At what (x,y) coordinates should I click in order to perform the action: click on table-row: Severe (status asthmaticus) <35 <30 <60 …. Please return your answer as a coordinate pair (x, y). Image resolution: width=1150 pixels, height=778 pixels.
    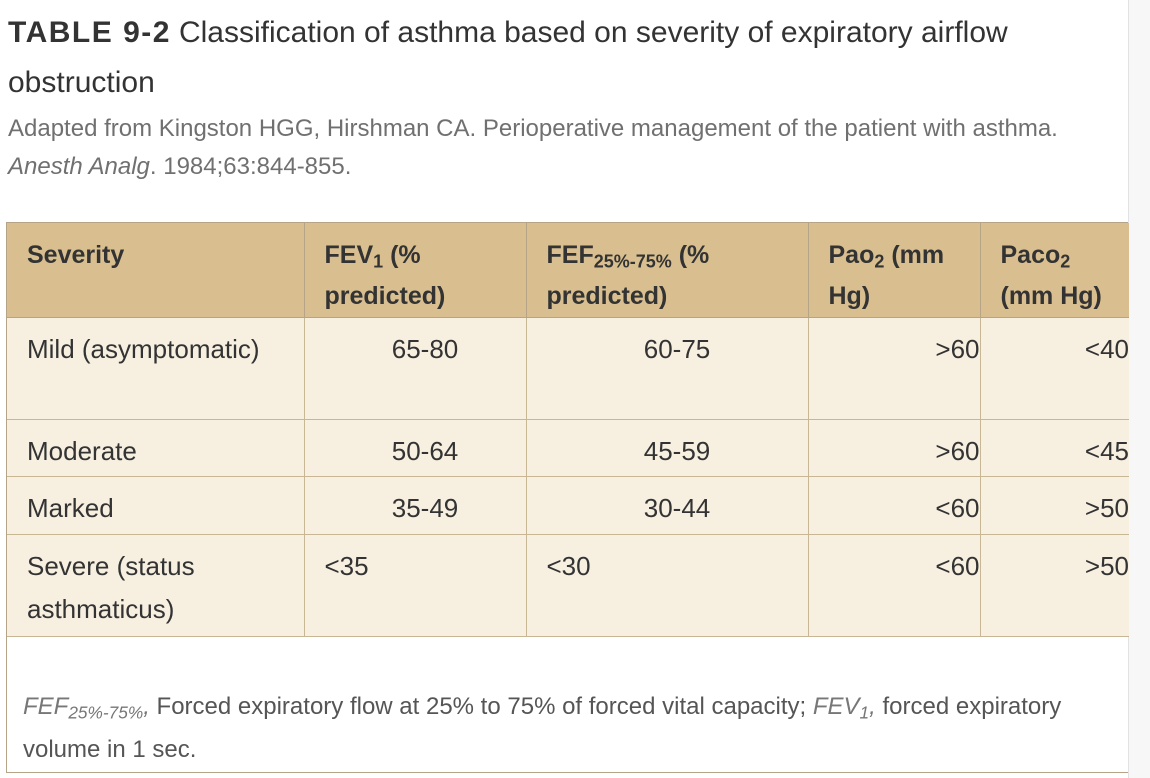
    Looking at the image, I should click on (568, 585).